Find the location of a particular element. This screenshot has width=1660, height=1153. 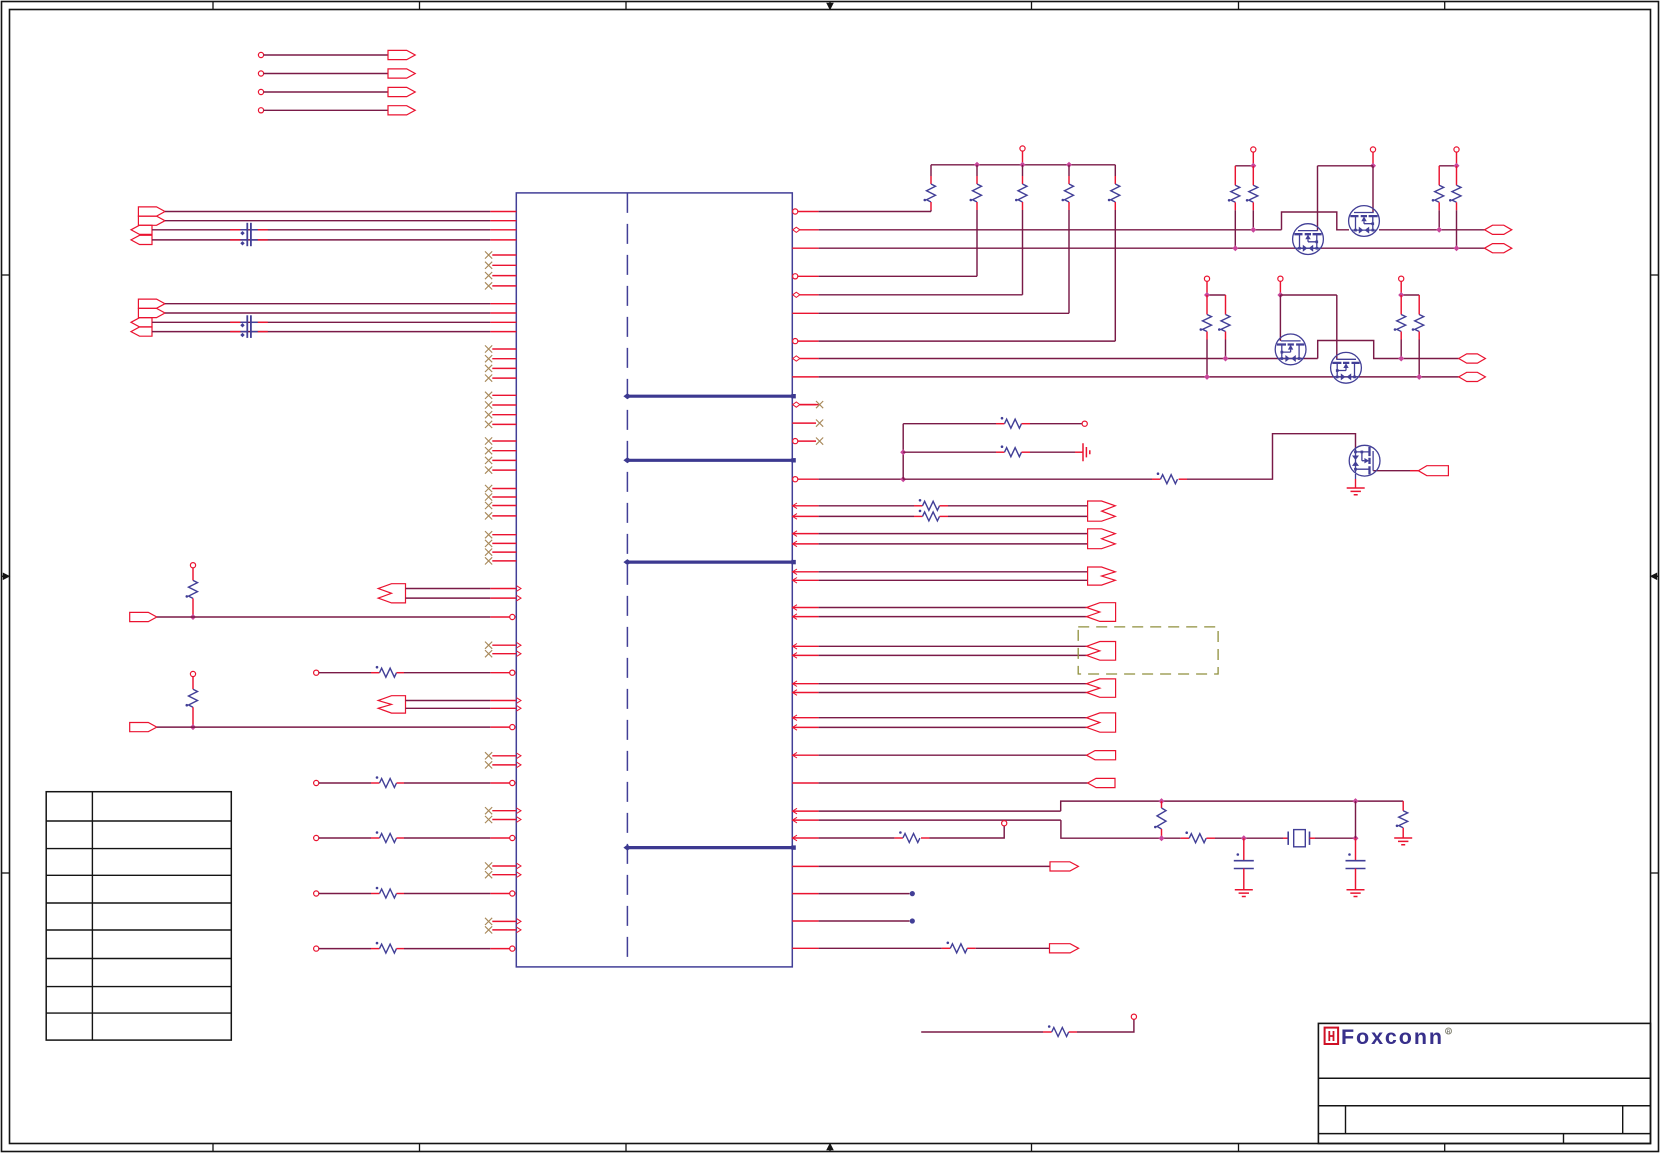

svg-text: Foxconn is located at coordinates (1392, 1037).